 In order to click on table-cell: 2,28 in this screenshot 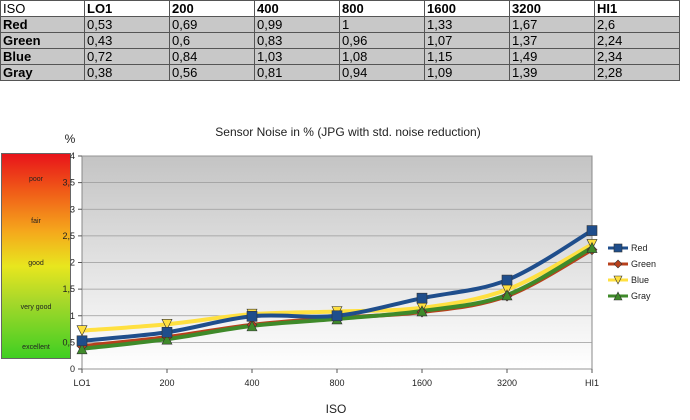, I will do `click(637, 72)`.